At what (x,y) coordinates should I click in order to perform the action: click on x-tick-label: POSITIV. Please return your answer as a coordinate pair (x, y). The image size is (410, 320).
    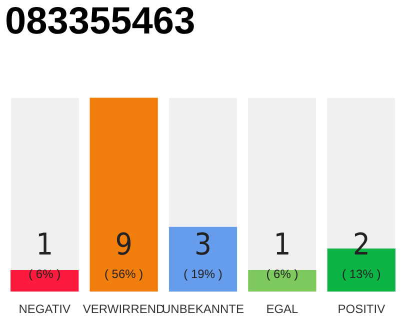
    Looking at the image, I should click on (362, 309).